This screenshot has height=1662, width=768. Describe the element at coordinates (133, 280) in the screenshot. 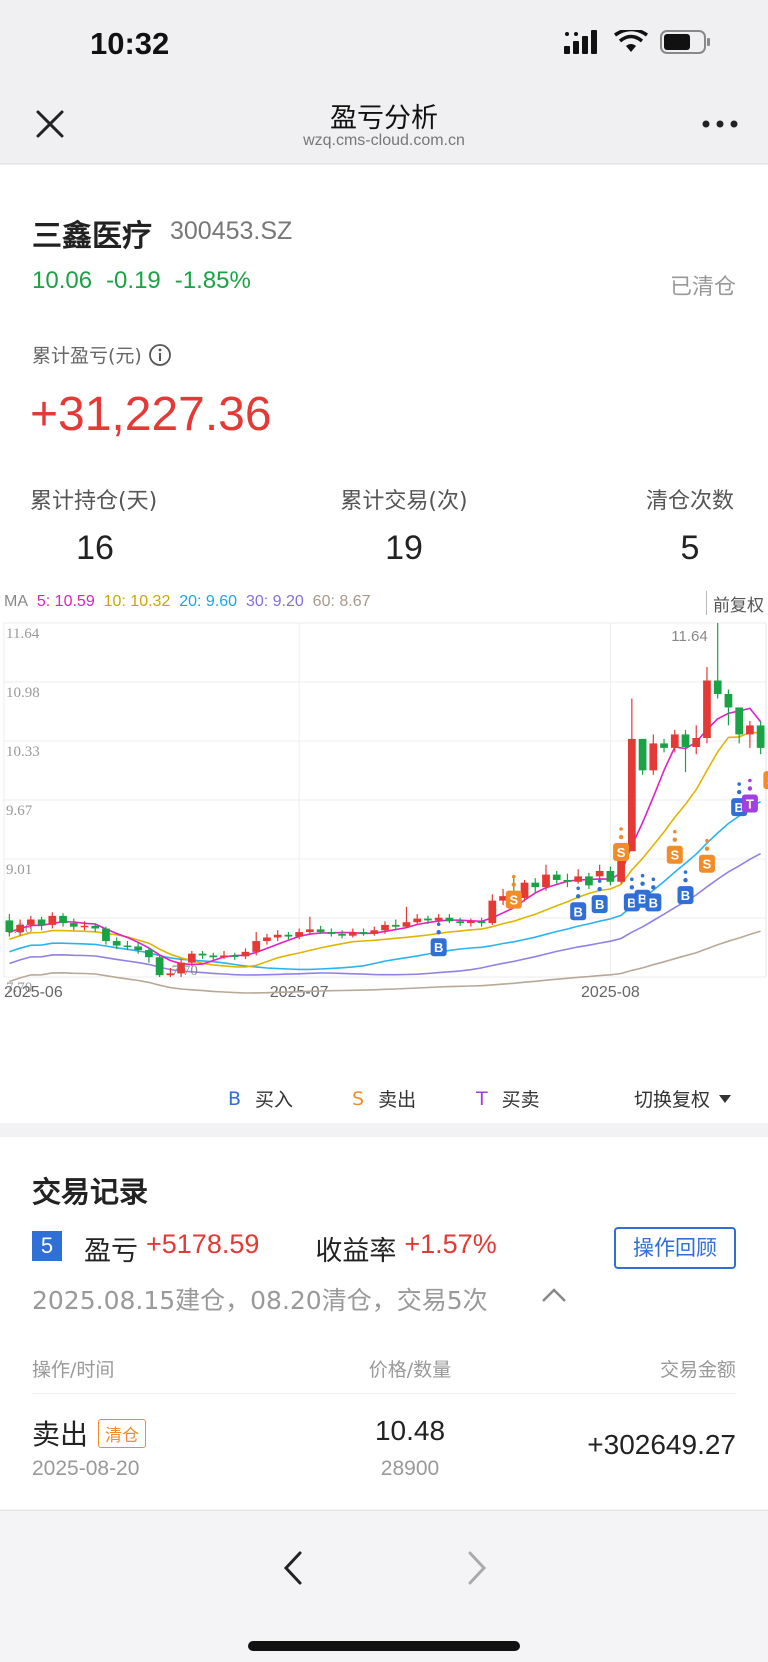

I see `stock-change: -0.19` at that location.